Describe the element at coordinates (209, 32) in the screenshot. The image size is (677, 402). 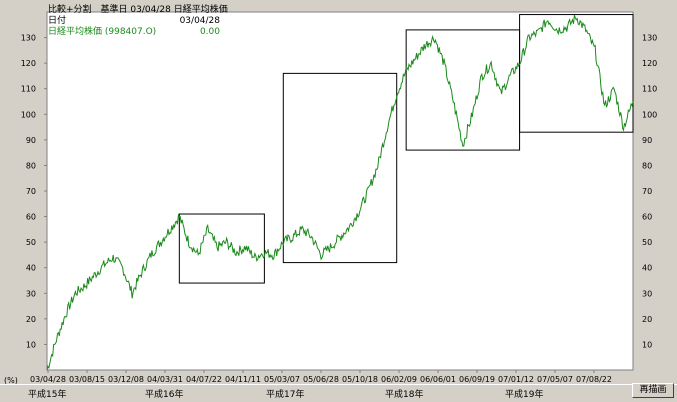
I see `legend-series-value: 0.00` at that location.